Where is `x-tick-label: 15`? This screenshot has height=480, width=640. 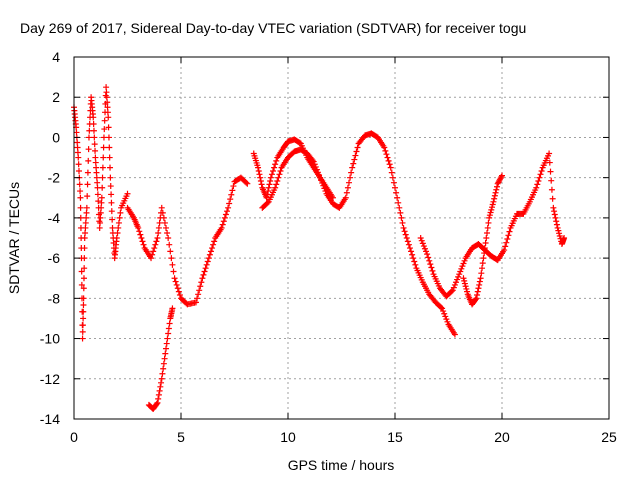
x-tick-label: 15 is located at coordinates (395, 437).